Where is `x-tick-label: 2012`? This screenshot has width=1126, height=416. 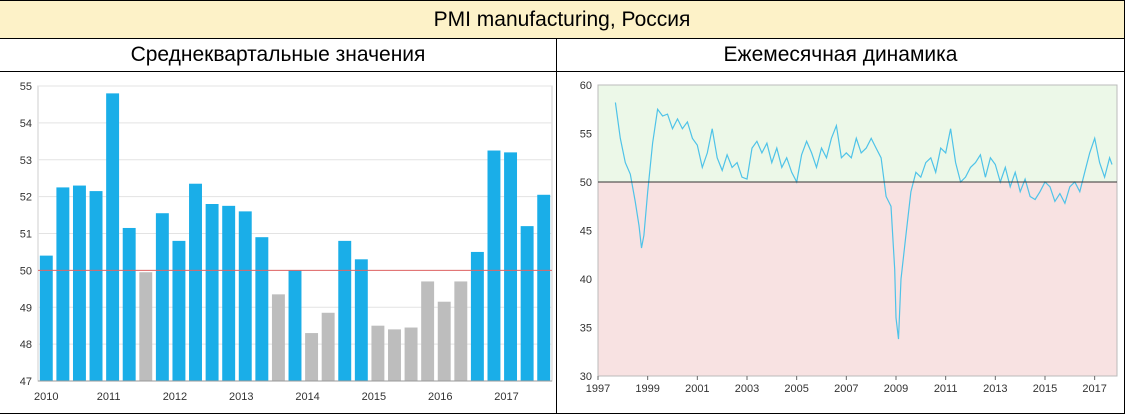
x-tick-label: 2012 is located at coordinates (175, 397).